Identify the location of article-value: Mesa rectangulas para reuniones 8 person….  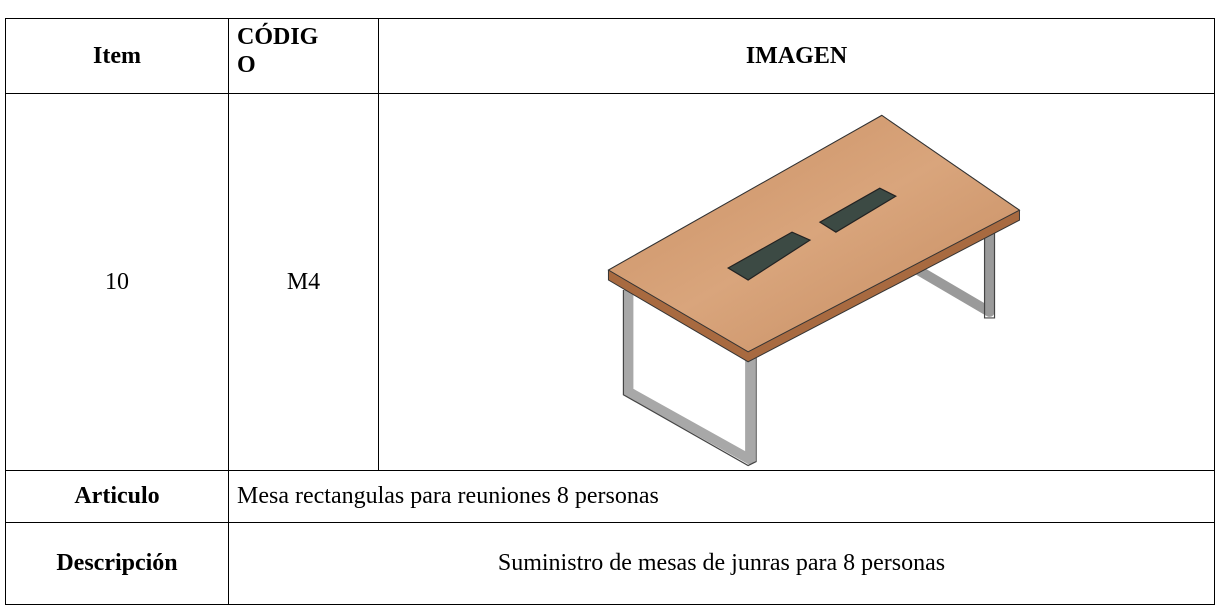
(721, 496).